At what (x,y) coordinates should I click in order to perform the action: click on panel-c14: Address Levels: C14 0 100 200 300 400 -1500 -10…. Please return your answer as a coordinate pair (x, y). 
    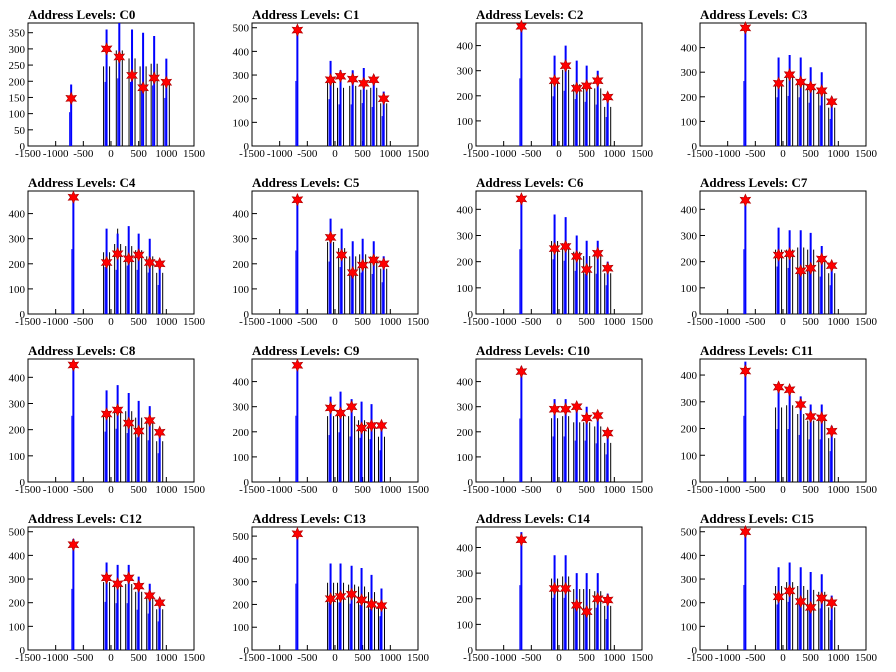
    Looking at the image, I should click on (555, 587).